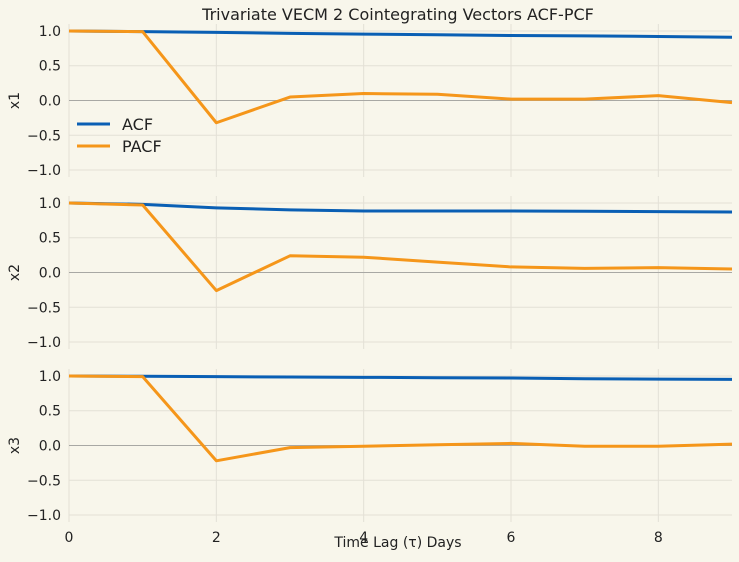 Image resolution: width=739 pixels, height=562 pixels. Describe the element at coordinates (15, 272) in the screenshot. I see `y-axis-label: x2` at that location.